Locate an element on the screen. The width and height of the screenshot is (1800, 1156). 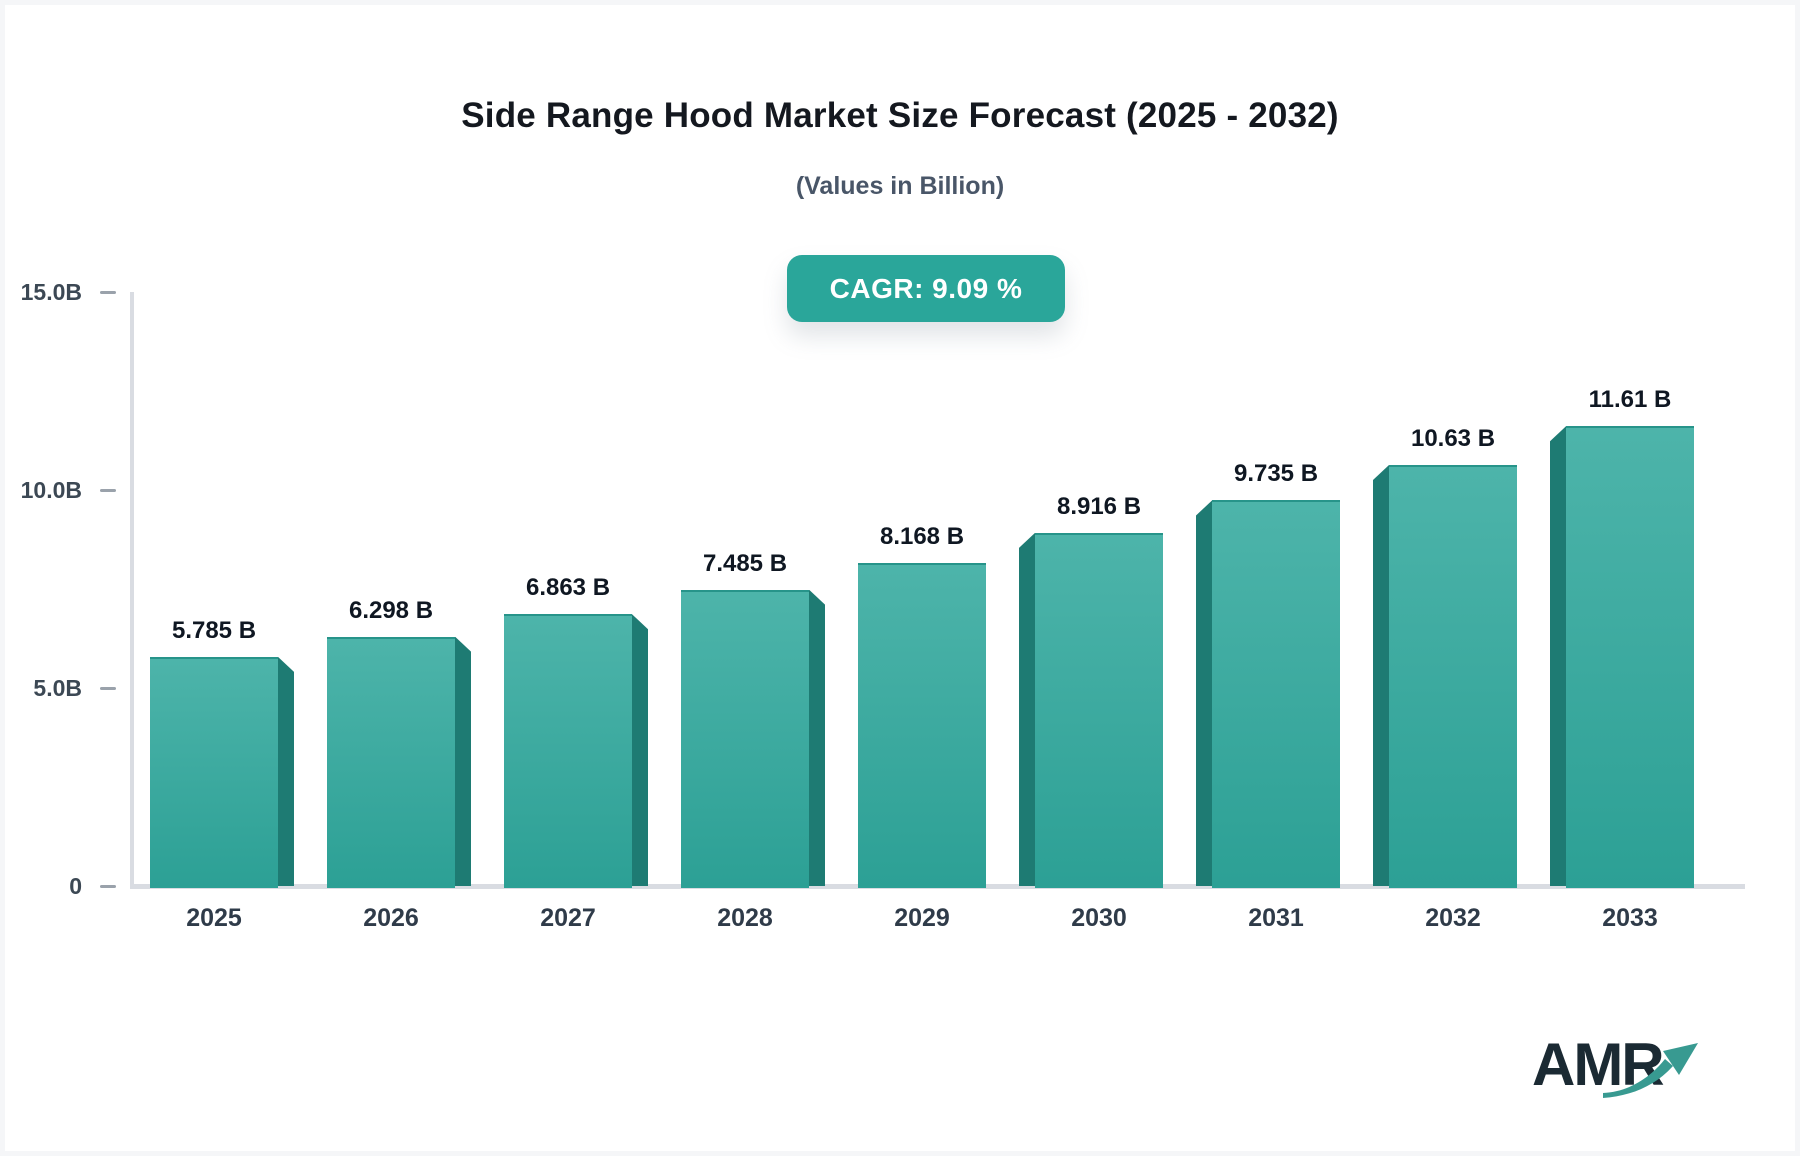
y-tick-label-0: 0 is located at coordinates (75, 886).